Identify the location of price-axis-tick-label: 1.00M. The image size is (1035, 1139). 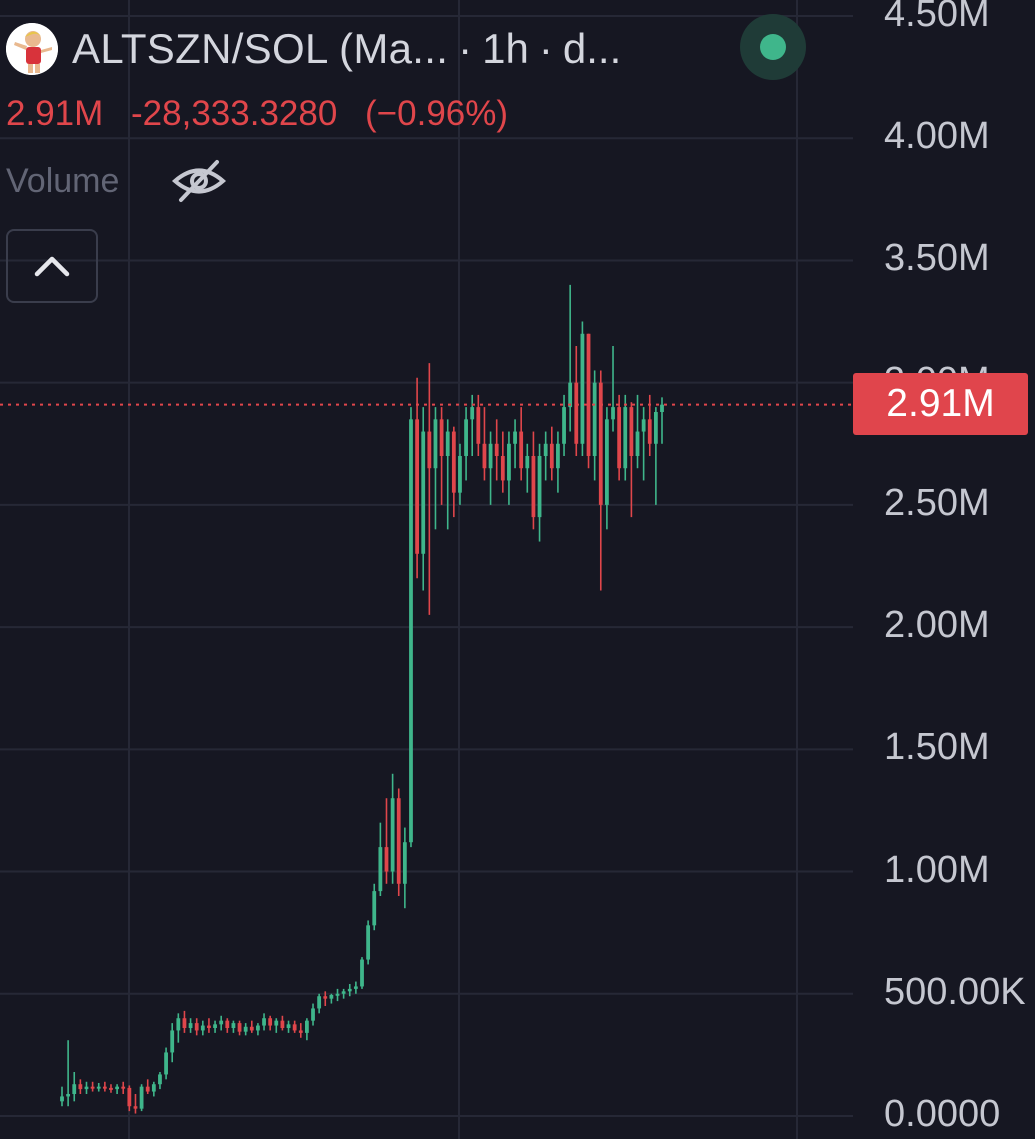
(937, 869).